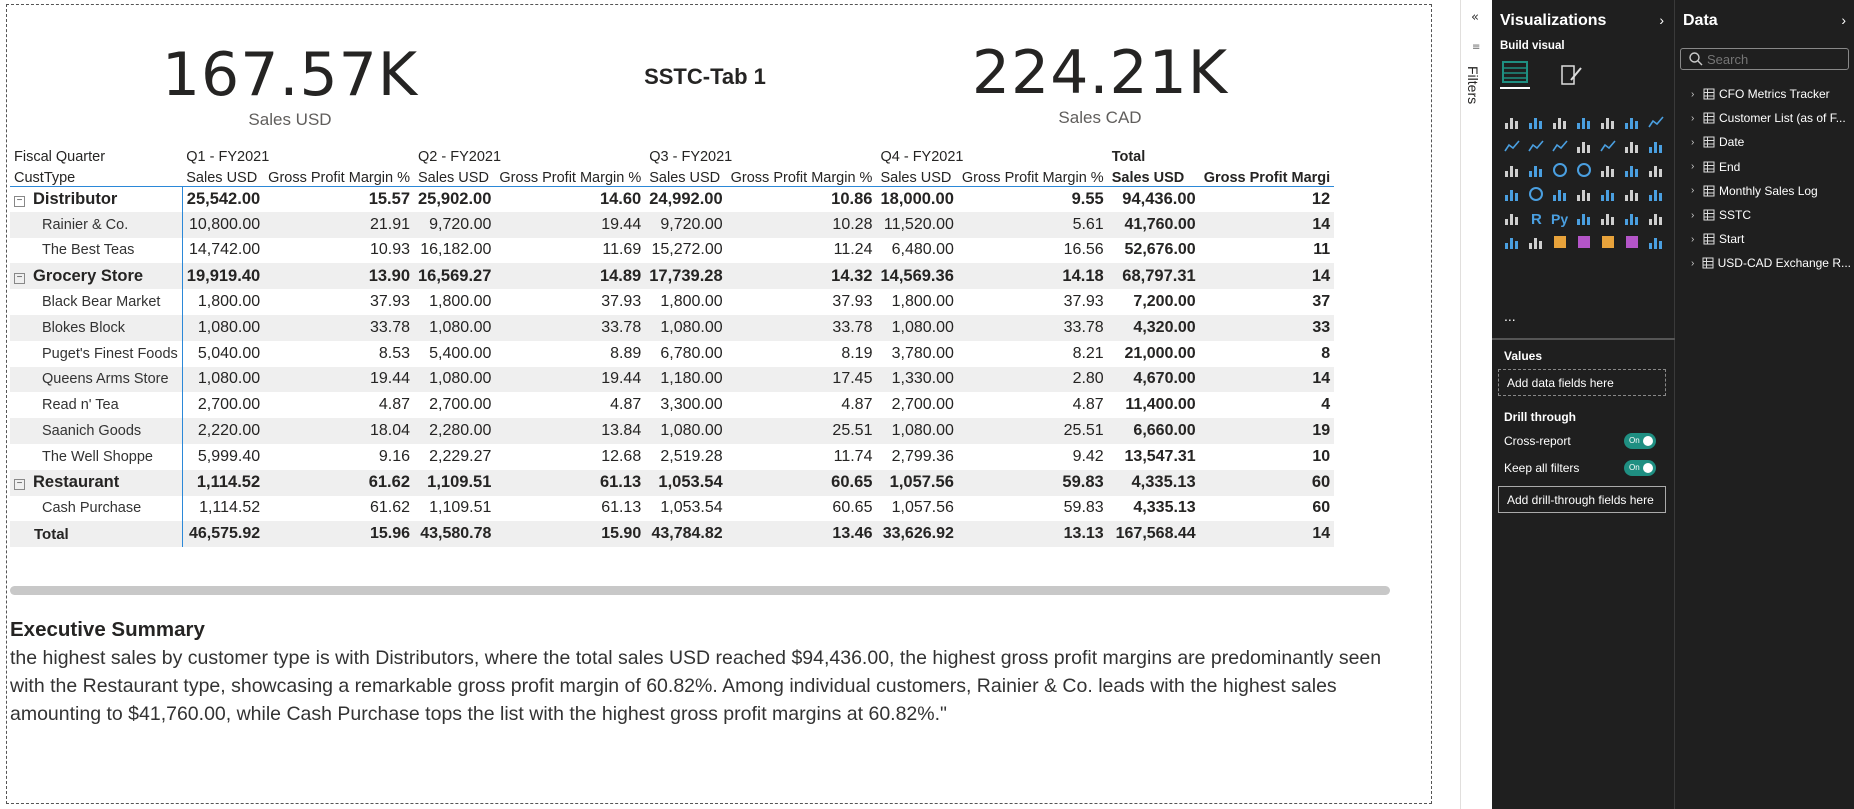 The height and width of the screenshot is (809, 1854). I want to click on row-label-cell: The Best Teas, so click(96, 250).